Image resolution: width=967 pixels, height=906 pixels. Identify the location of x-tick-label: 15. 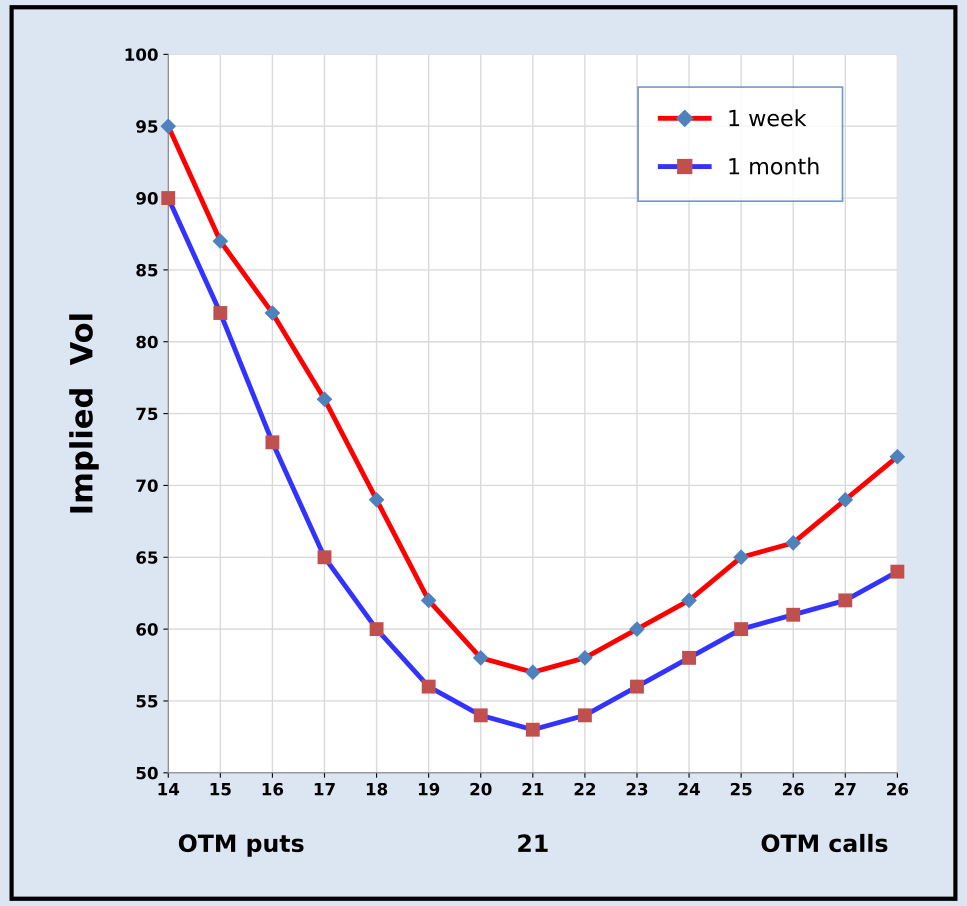
(220, 789).